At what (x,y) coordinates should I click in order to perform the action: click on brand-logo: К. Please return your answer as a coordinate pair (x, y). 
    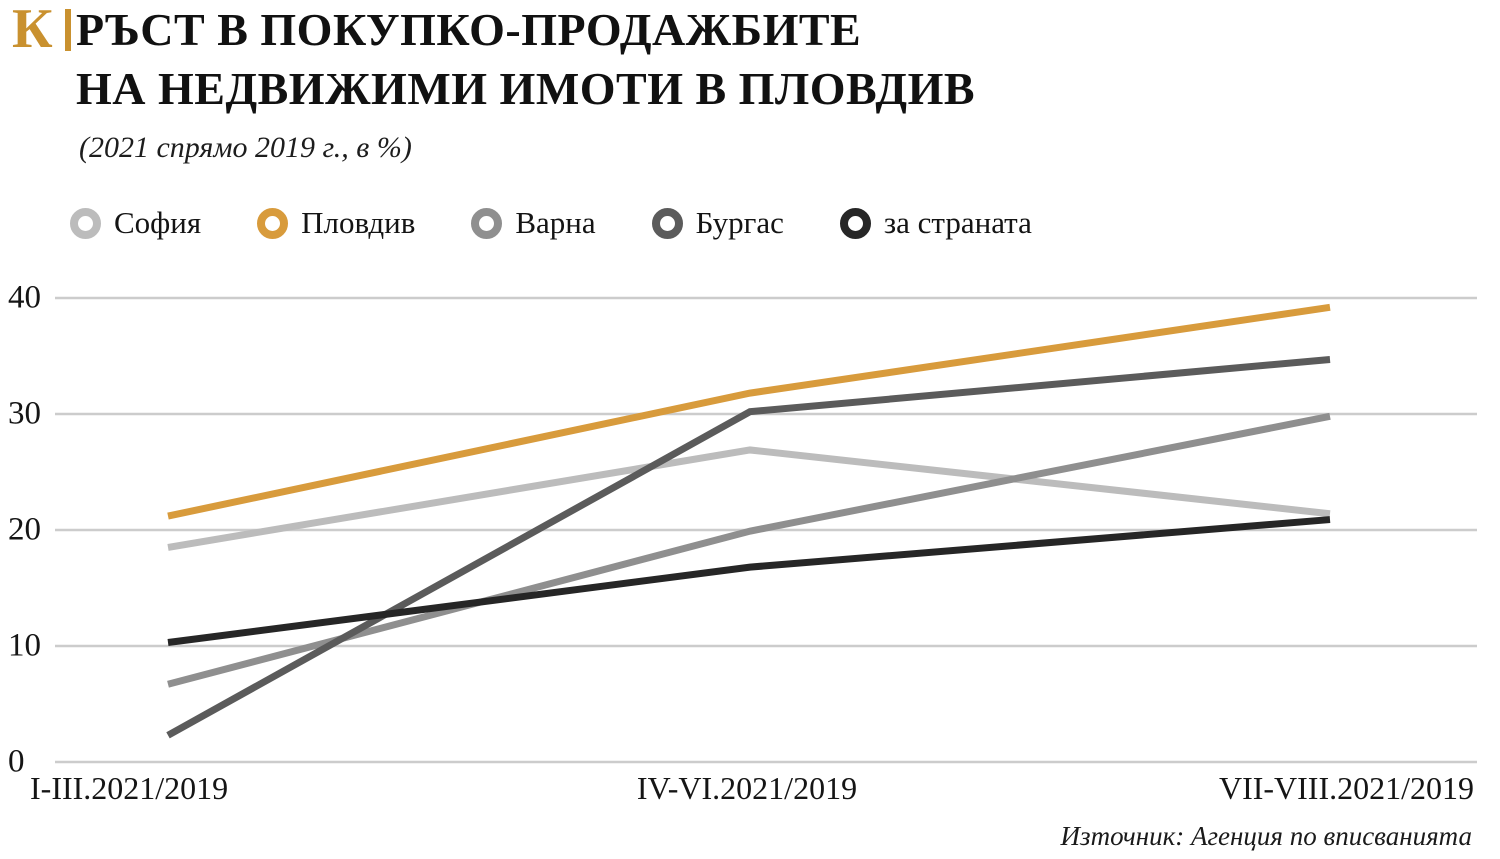
    Looking at the image, I should click on (41, 30).